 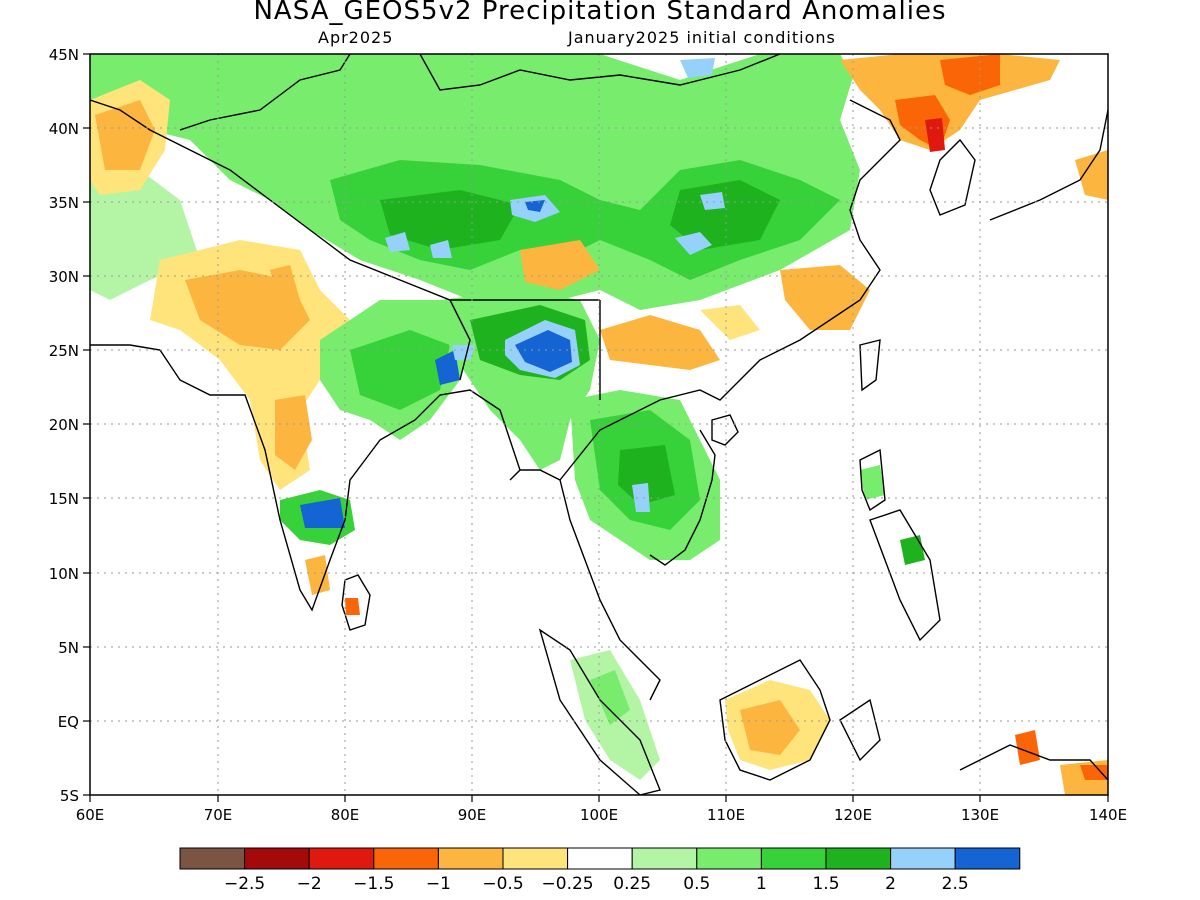 I want to click on colorbar-label: 0.5, so click(x=696, y=884).